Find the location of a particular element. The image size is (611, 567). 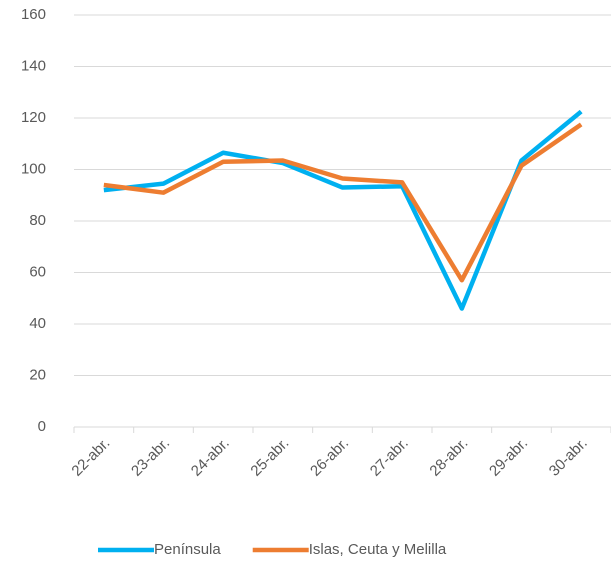

y-tick-label: 60 is located at coordinates (37, 271).